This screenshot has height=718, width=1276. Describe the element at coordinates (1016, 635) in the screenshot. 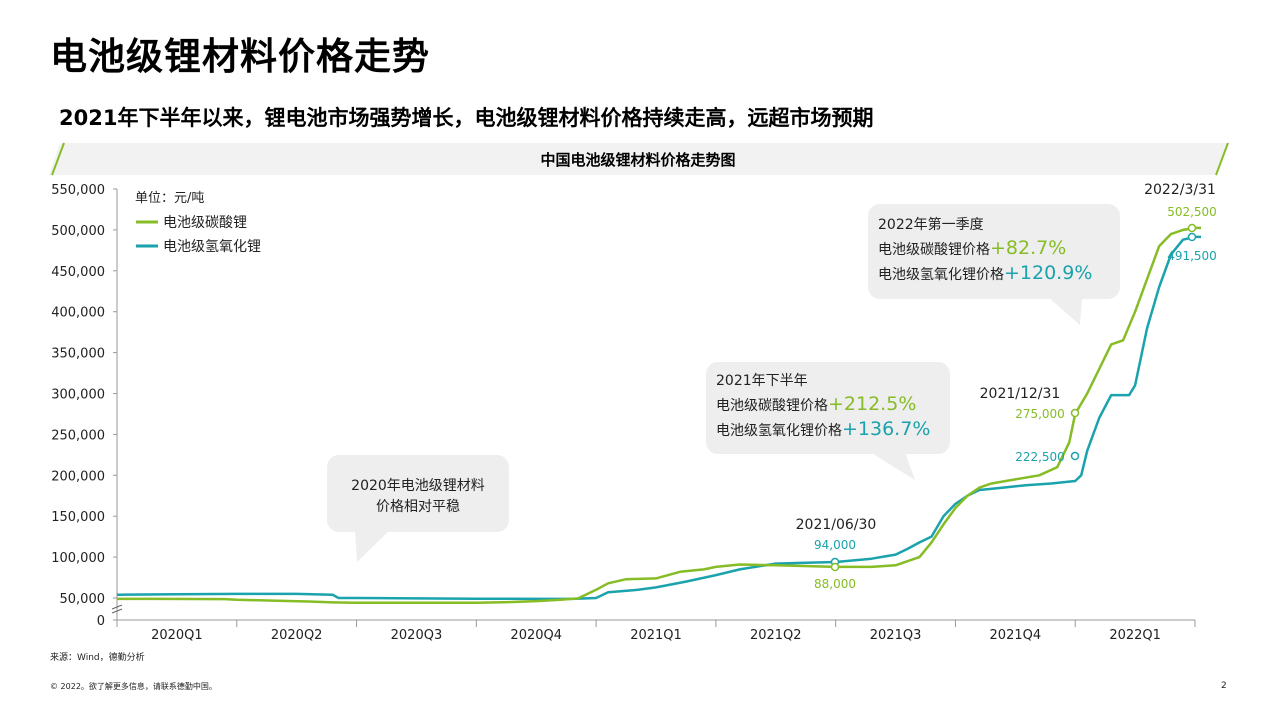

I see `x-tick-label: 2021Q4` at that location.